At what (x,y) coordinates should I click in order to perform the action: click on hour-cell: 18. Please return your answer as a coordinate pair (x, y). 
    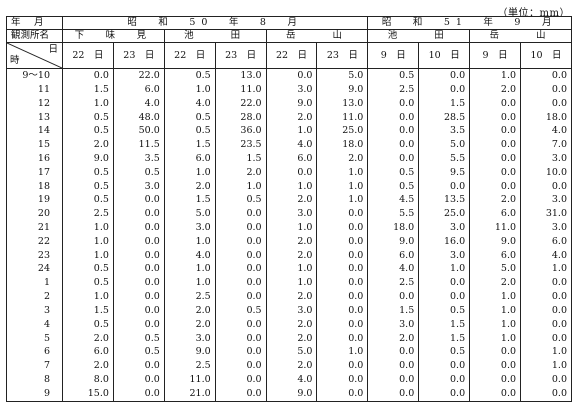
    Looking at the image, I should click on (34, 186).